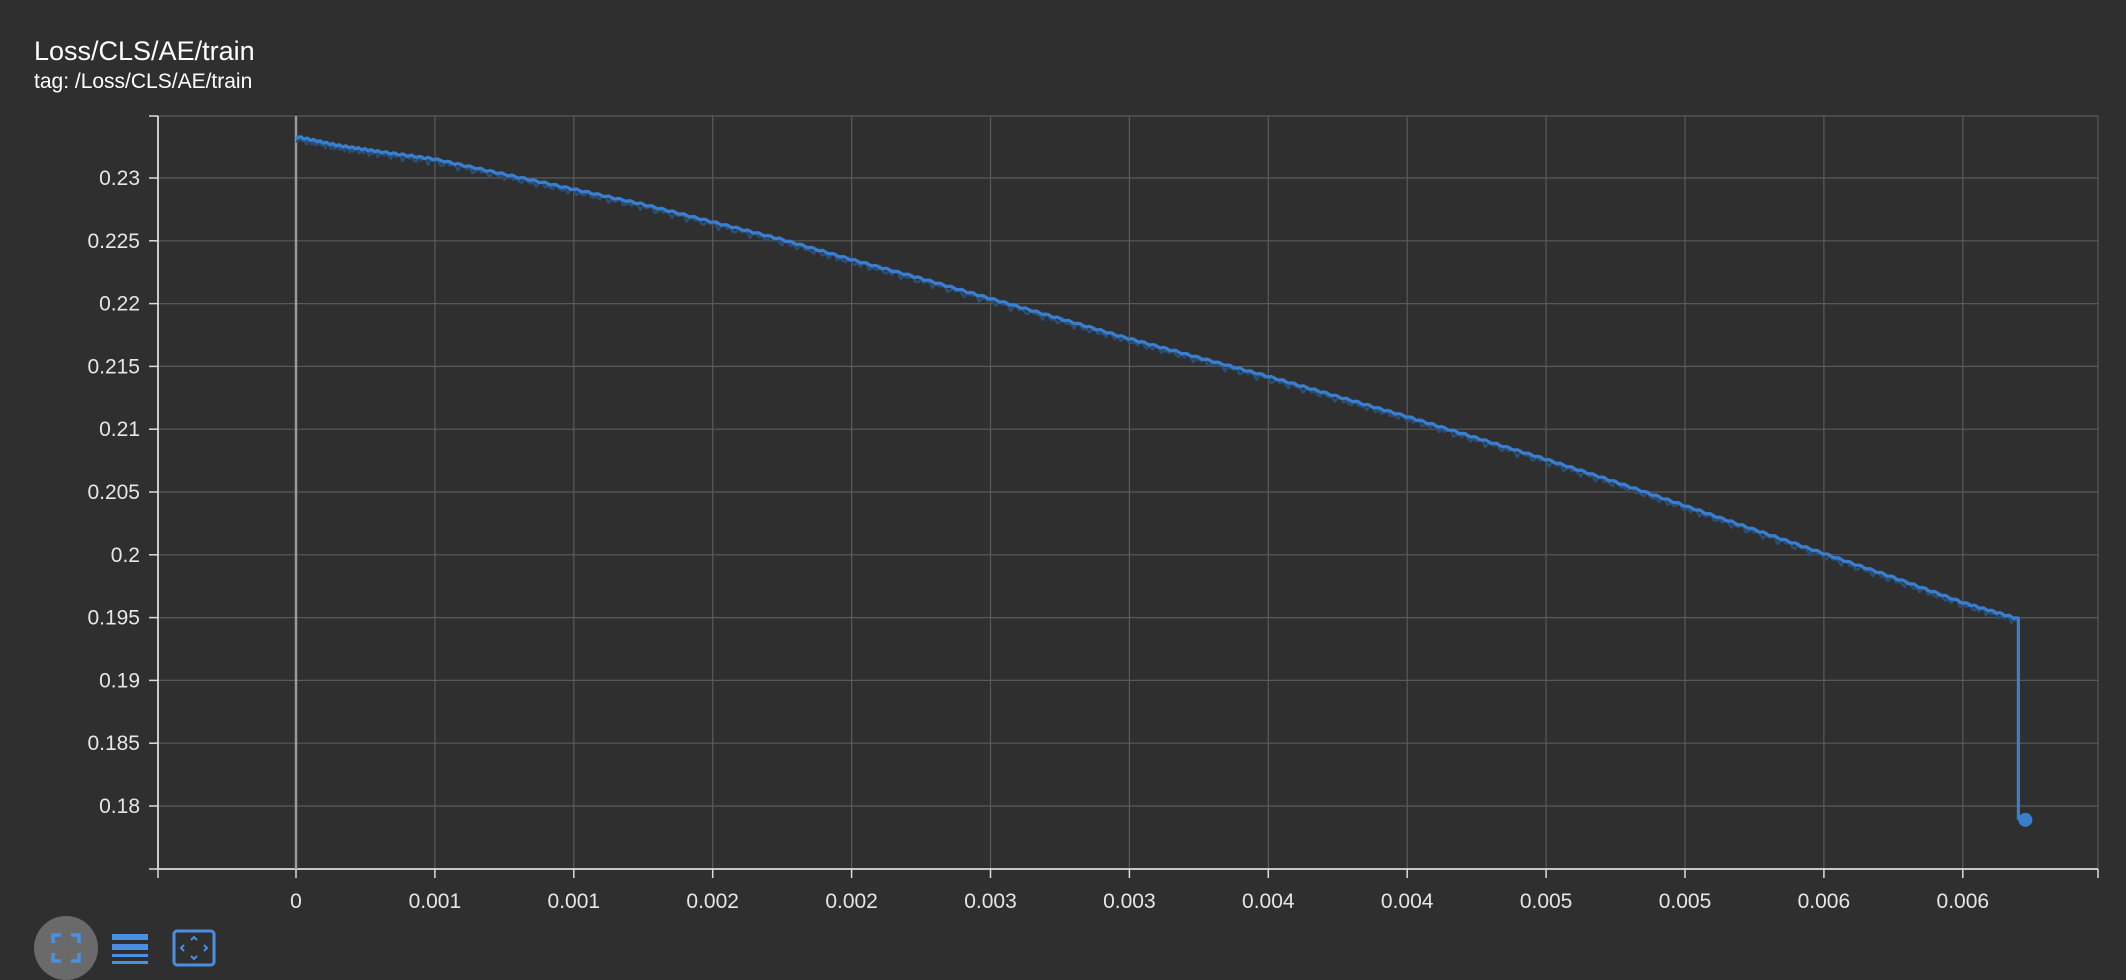 This screenshot has width=2126, height=980. I want to click on chart-toolbar, so click(130, 948).